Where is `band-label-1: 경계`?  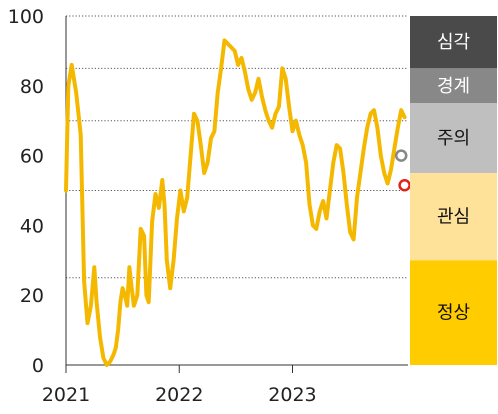
band-label-1: 경계 is located at coordinates (453, 86).